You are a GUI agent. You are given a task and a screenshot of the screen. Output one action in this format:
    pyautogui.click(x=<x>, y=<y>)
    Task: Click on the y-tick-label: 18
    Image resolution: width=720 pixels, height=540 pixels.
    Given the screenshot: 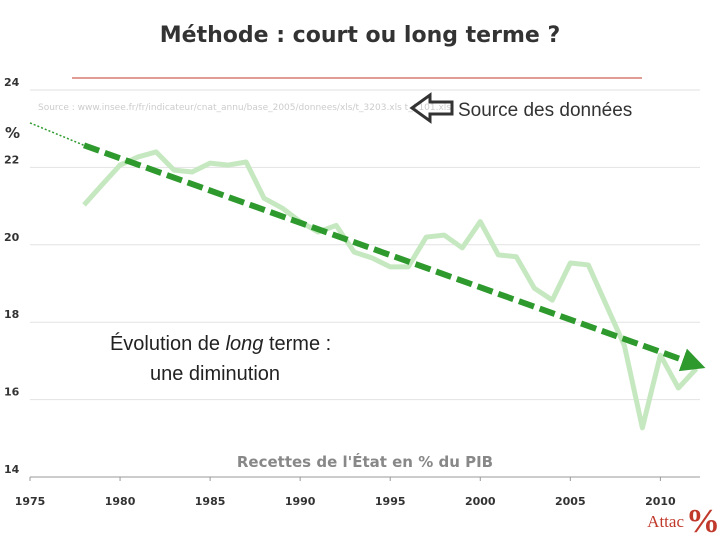 What is the action you would take?
    pyautogui.click(x=11, y=314)
    